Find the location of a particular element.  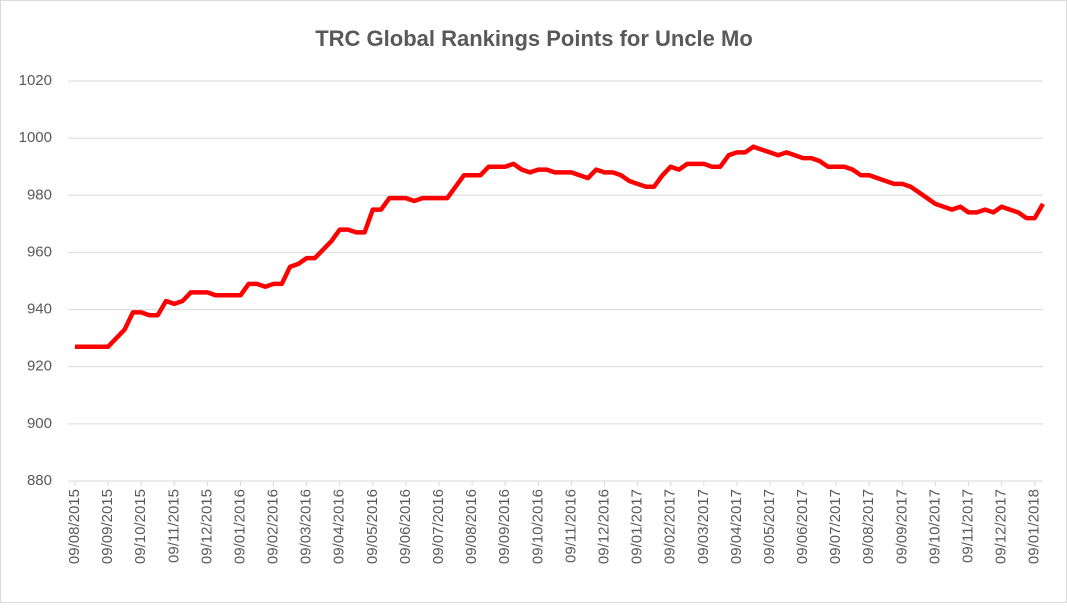

x-tick-label: 09/12/2015 is located at coordinates (206, 526).